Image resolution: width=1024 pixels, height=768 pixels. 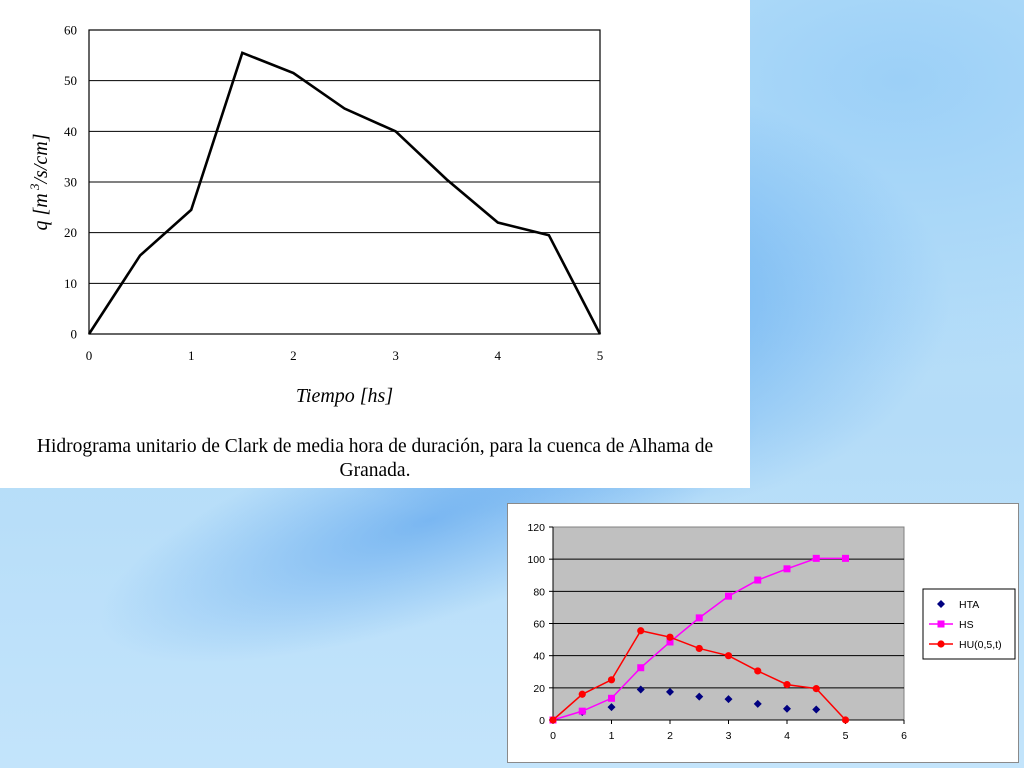 I want to click on legend-label-hs: HS, so click(x=966, y=625).